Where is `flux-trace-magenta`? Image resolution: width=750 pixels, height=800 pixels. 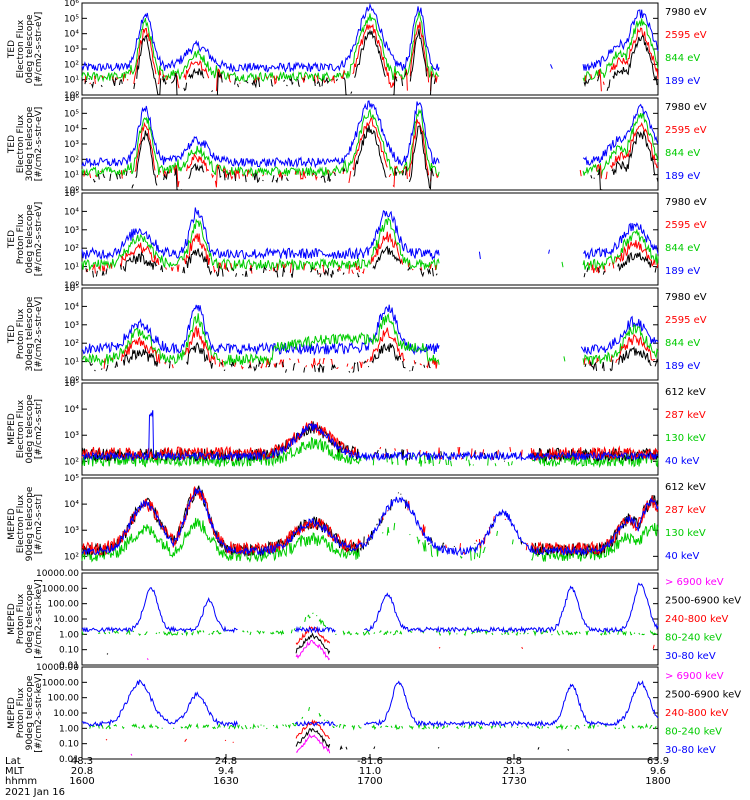 flux-trace-magenta is located at coordinates (393, 651).